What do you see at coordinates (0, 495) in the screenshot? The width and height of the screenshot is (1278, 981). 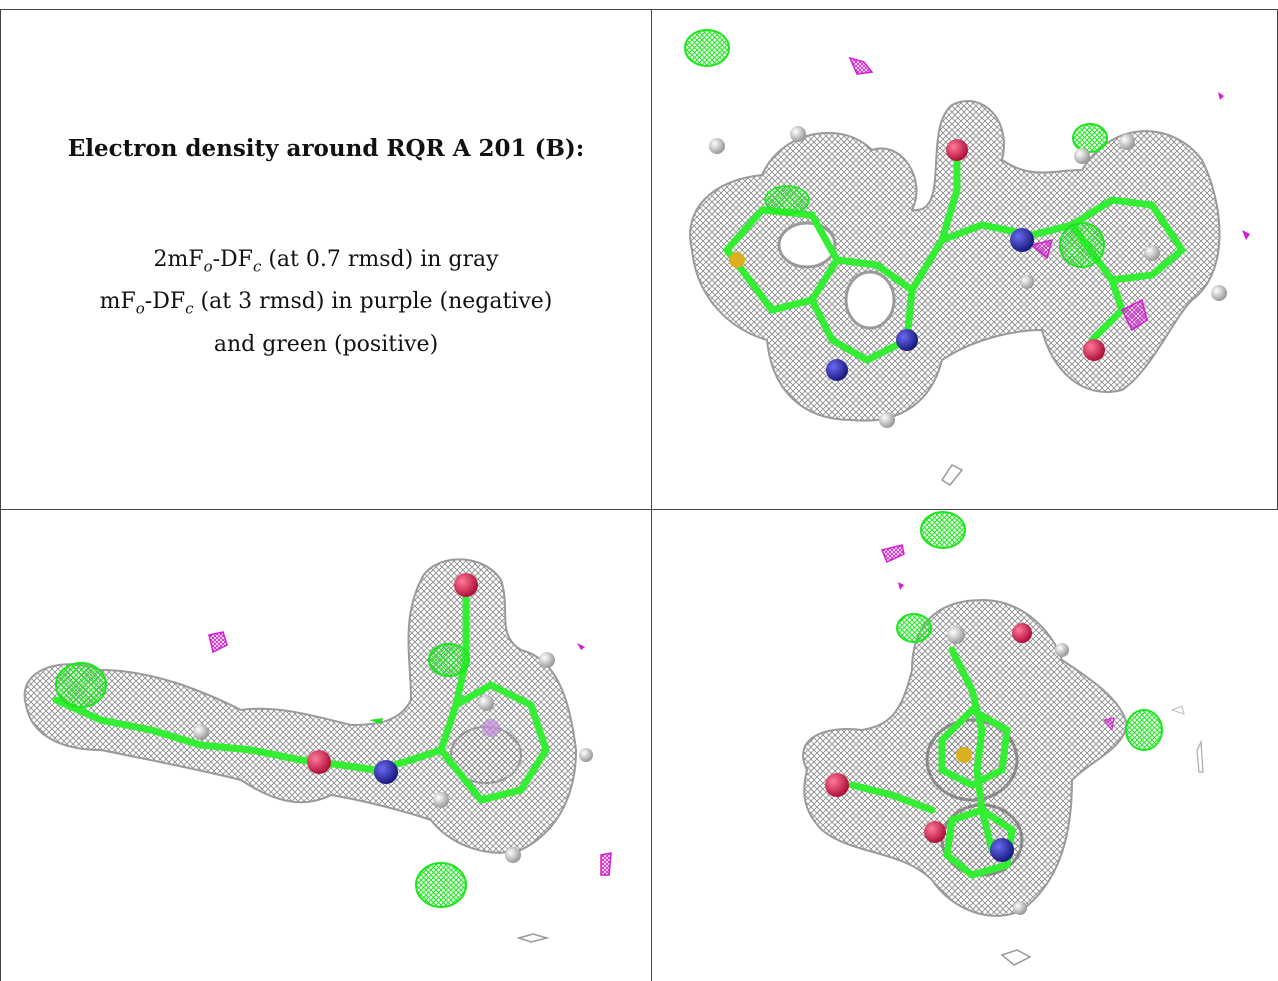 I see `table-rule-left` at bounding box center [0, 495].